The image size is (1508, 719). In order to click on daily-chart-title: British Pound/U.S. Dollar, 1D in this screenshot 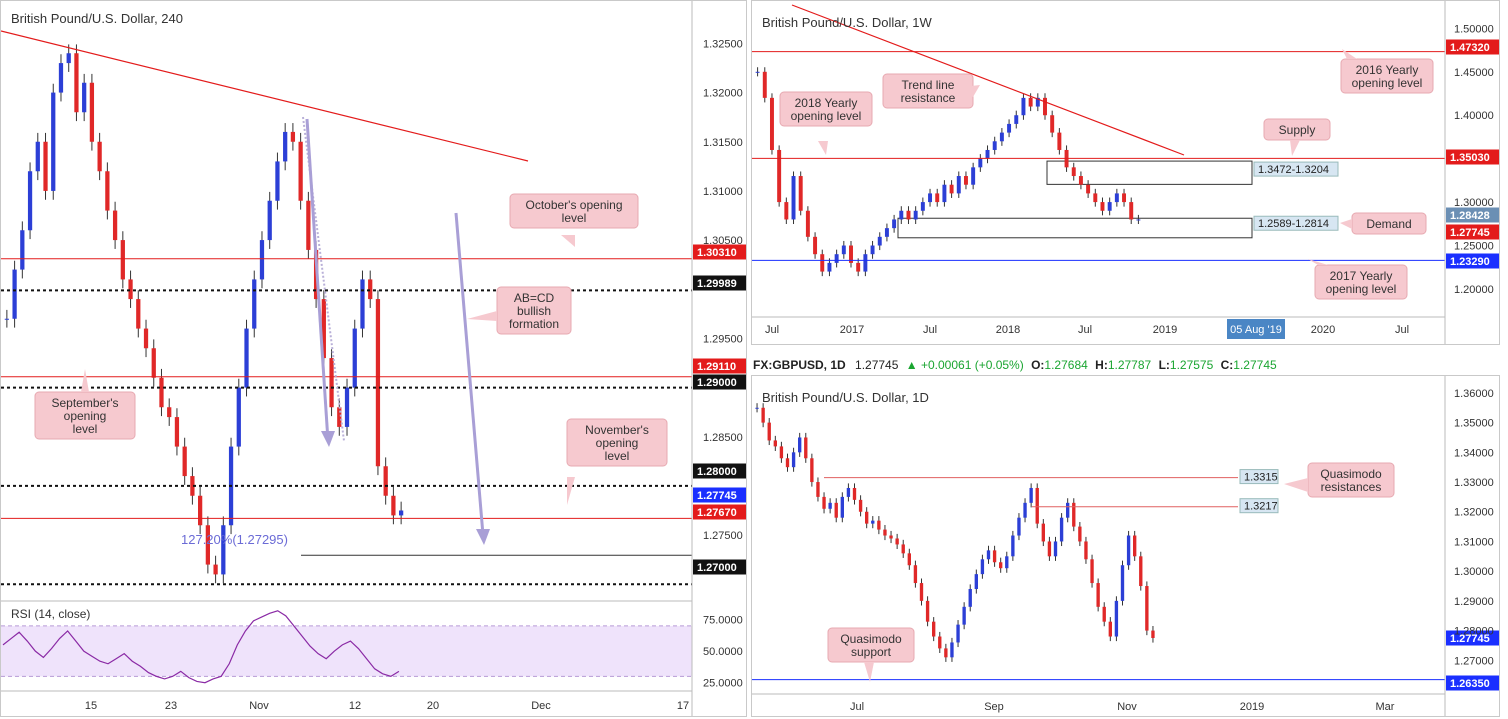, I will do `click(845, 397)`.